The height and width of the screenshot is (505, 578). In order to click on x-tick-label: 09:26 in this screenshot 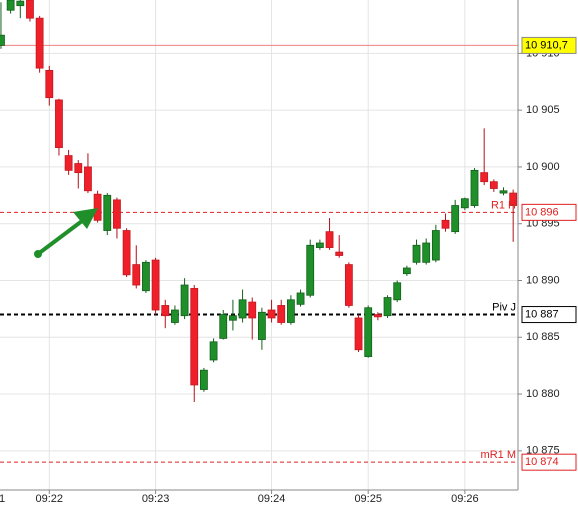, I will do `click(465, 499)`.